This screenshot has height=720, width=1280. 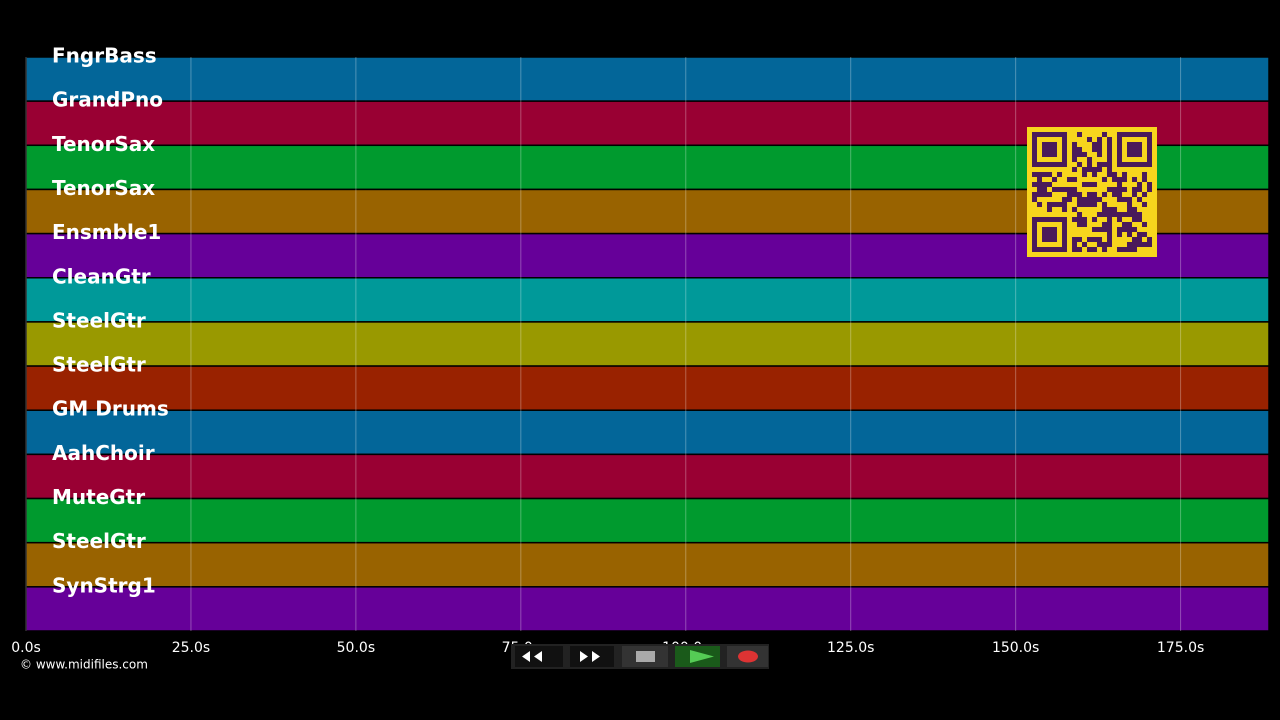 I want to click on copyright: © www.midifiles.com, so click(x=84, y=665).